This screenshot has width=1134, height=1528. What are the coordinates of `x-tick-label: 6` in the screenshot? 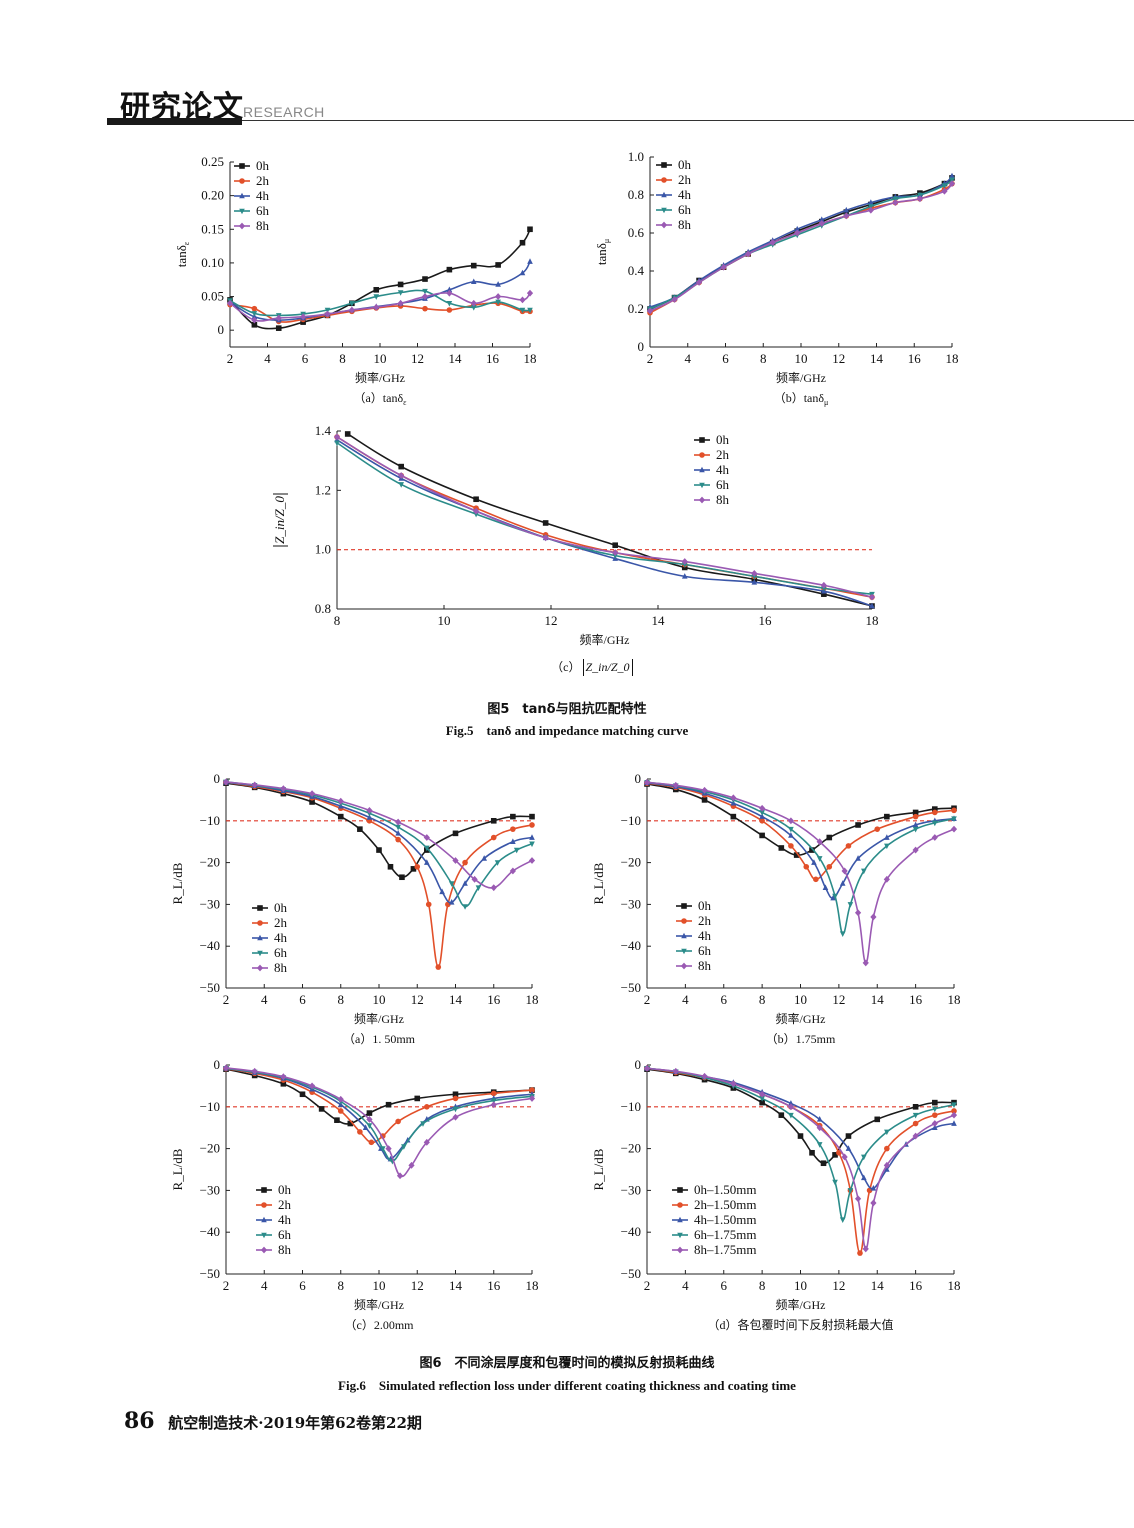 It's located at (305, 358).